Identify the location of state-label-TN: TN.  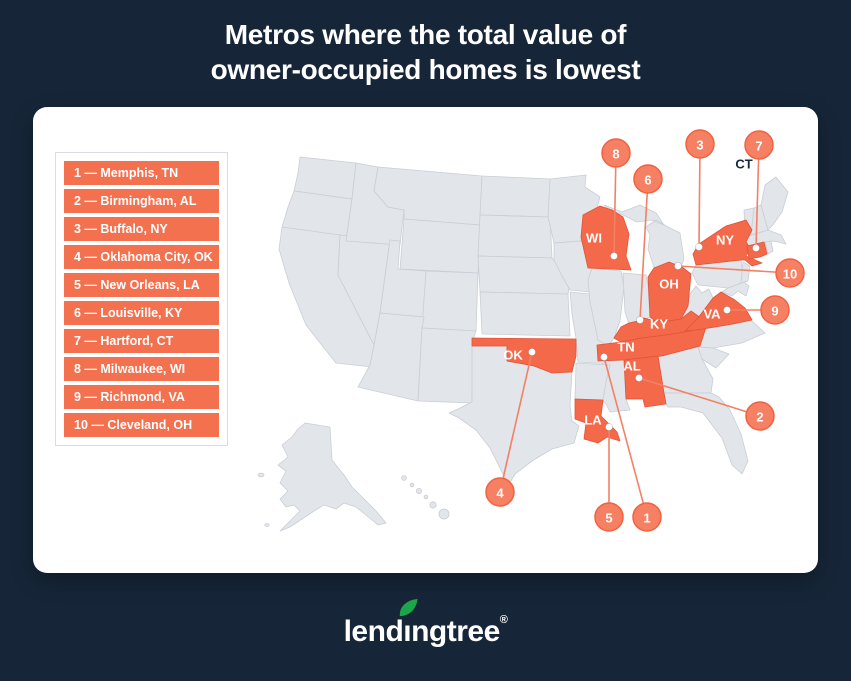
(625, 347).